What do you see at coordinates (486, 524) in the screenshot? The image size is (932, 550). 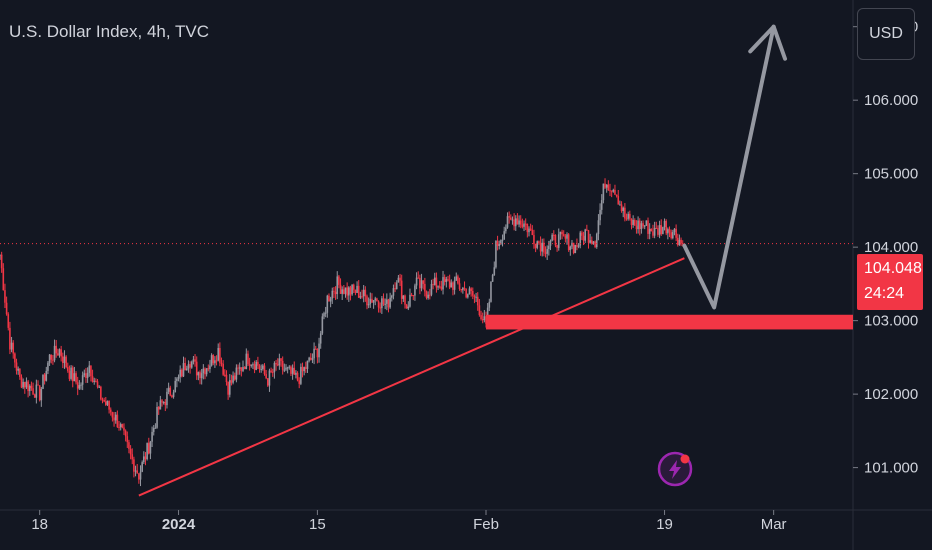 I see `x-tick-label: Feb` at bounding box center [486, 524].